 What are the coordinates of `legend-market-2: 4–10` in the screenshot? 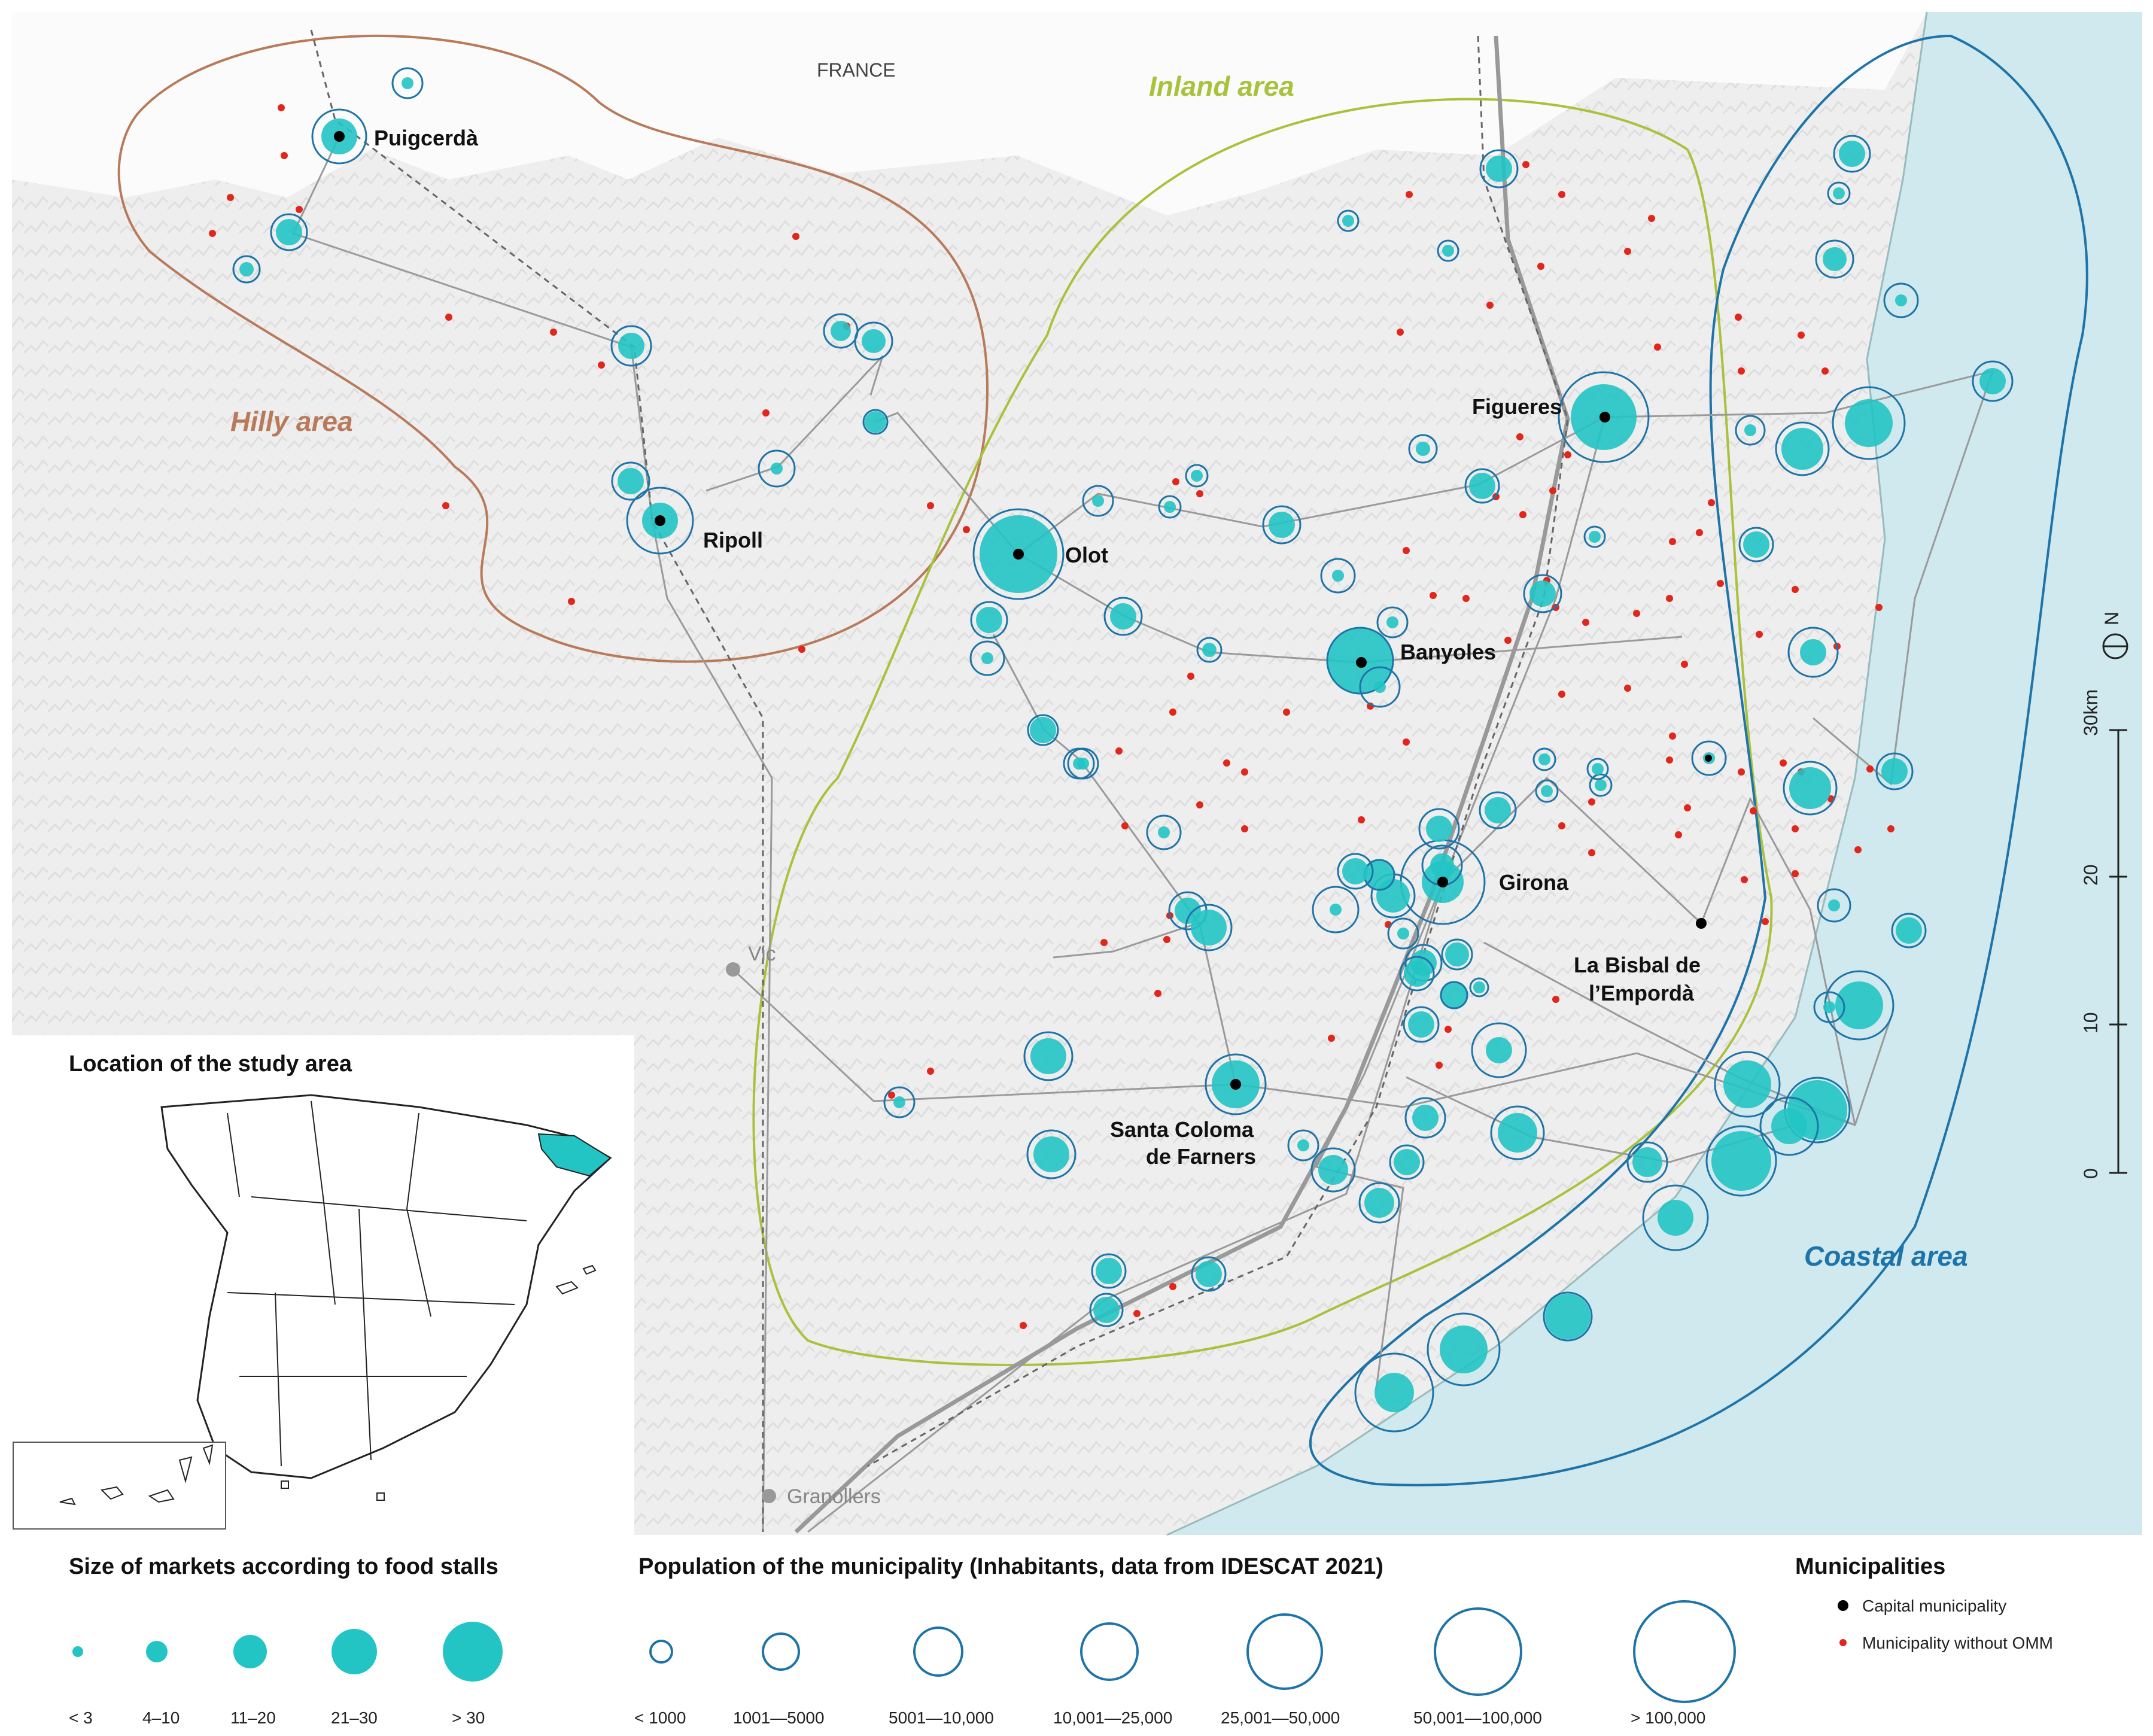 It's located at (161, 1717).